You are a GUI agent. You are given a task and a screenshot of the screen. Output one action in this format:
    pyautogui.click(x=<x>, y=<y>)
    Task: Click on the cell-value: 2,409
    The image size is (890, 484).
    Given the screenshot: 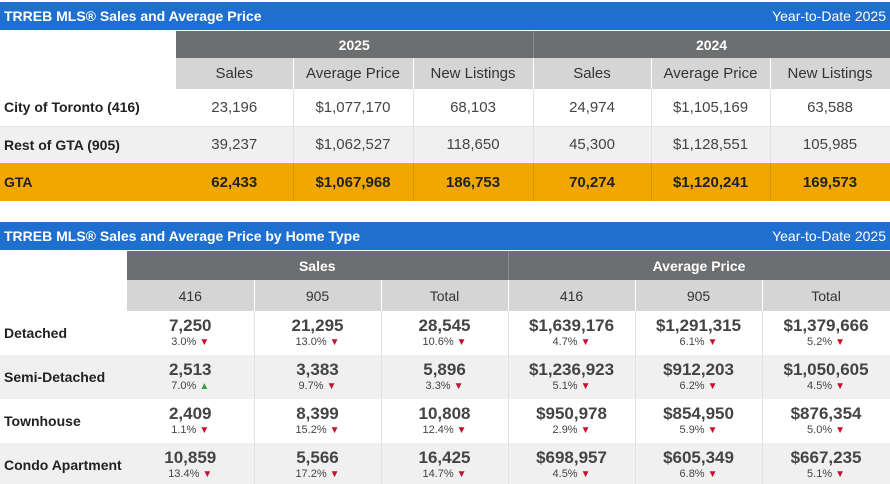 What is the action you would take?
    pyautogui.click(x=190, y=413)
    